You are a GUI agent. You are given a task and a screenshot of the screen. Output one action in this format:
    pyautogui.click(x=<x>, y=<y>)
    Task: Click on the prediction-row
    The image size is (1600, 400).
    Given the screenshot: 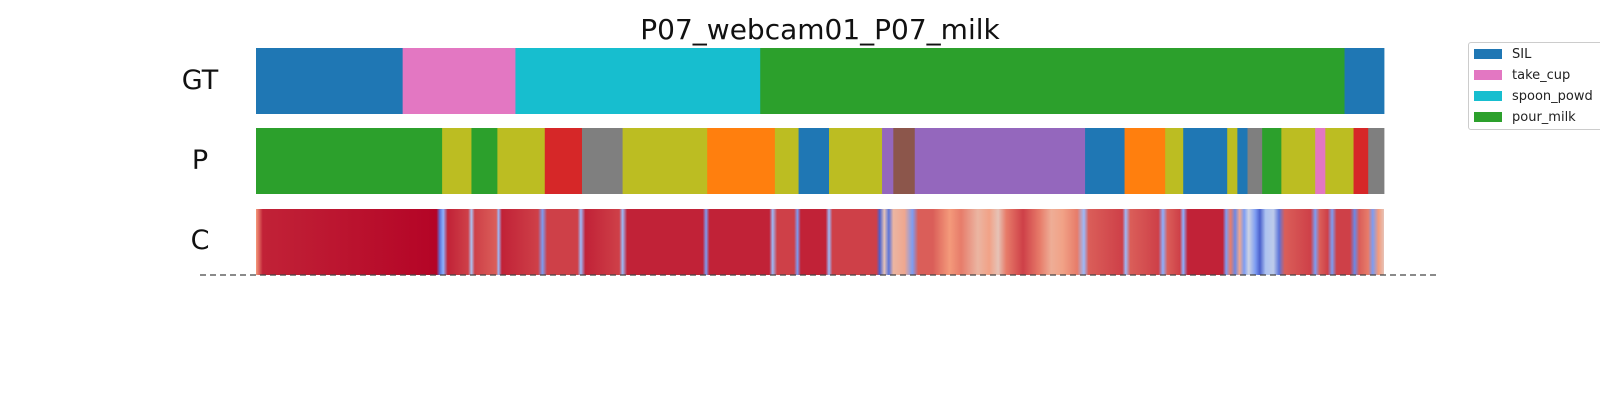 What is the action you would take?
    pyautogui.click(x=820, y=161)
    